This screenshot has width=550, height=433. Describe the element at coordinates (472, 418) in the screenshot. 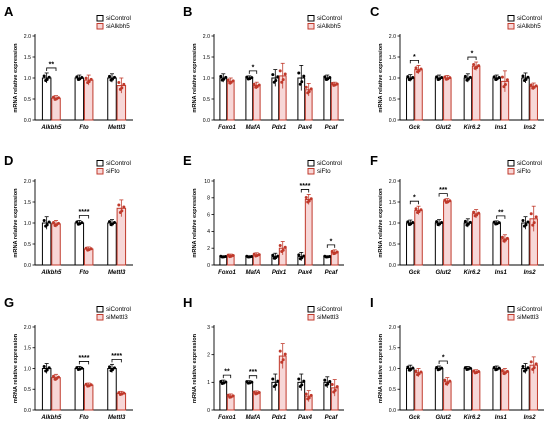

I see `x-category-label: Kir6.2` at that location.